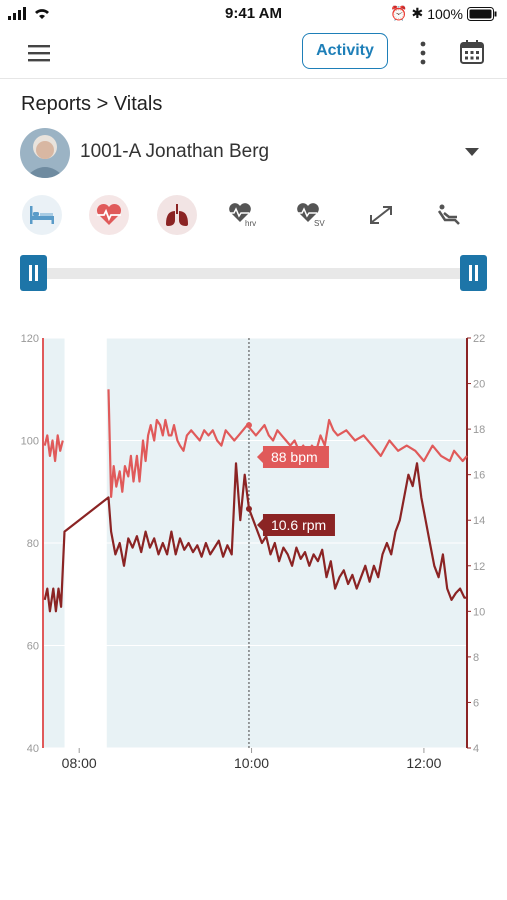 The image size is (507, 900). Describe the element at coordinates (479, 612) in the screenshot. I see `y-right-tick-label: 10` at that location.